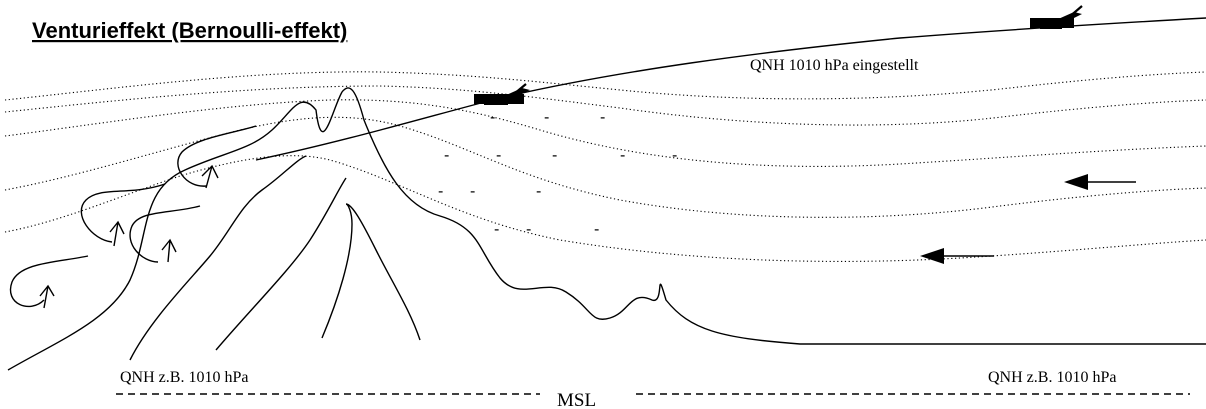 The height and width of the screenshot is (409, 1206). What do you see at coordinates (557, 173) in the screenshot?
I see `low-pressure-marks: - - - - - - - - - - - - - -` at bounding box center [557, 173].